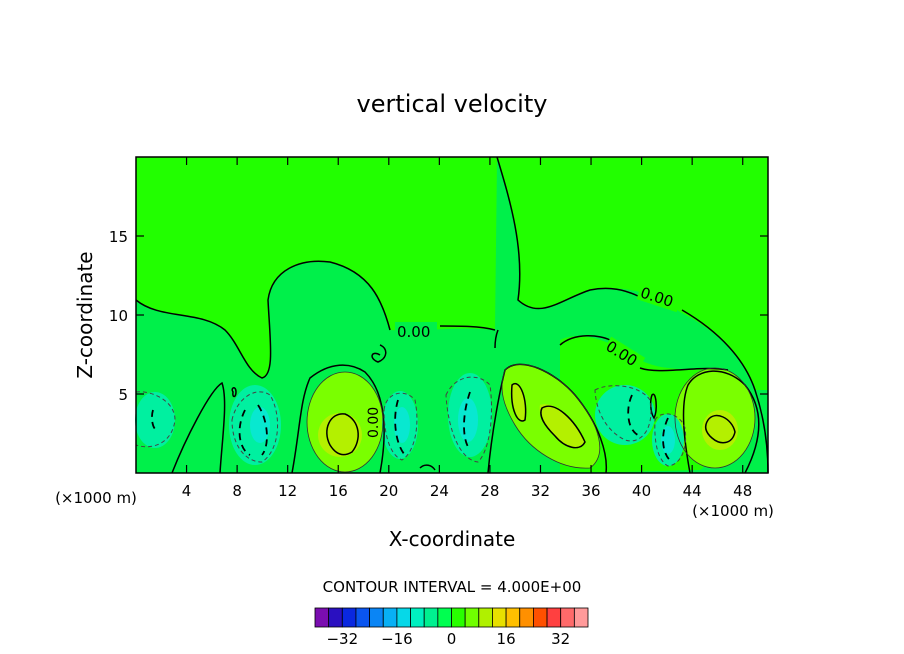  Describe the element at coordinates (123, 395) in the screenshot. I see `y-tick-label: 5` at that location.